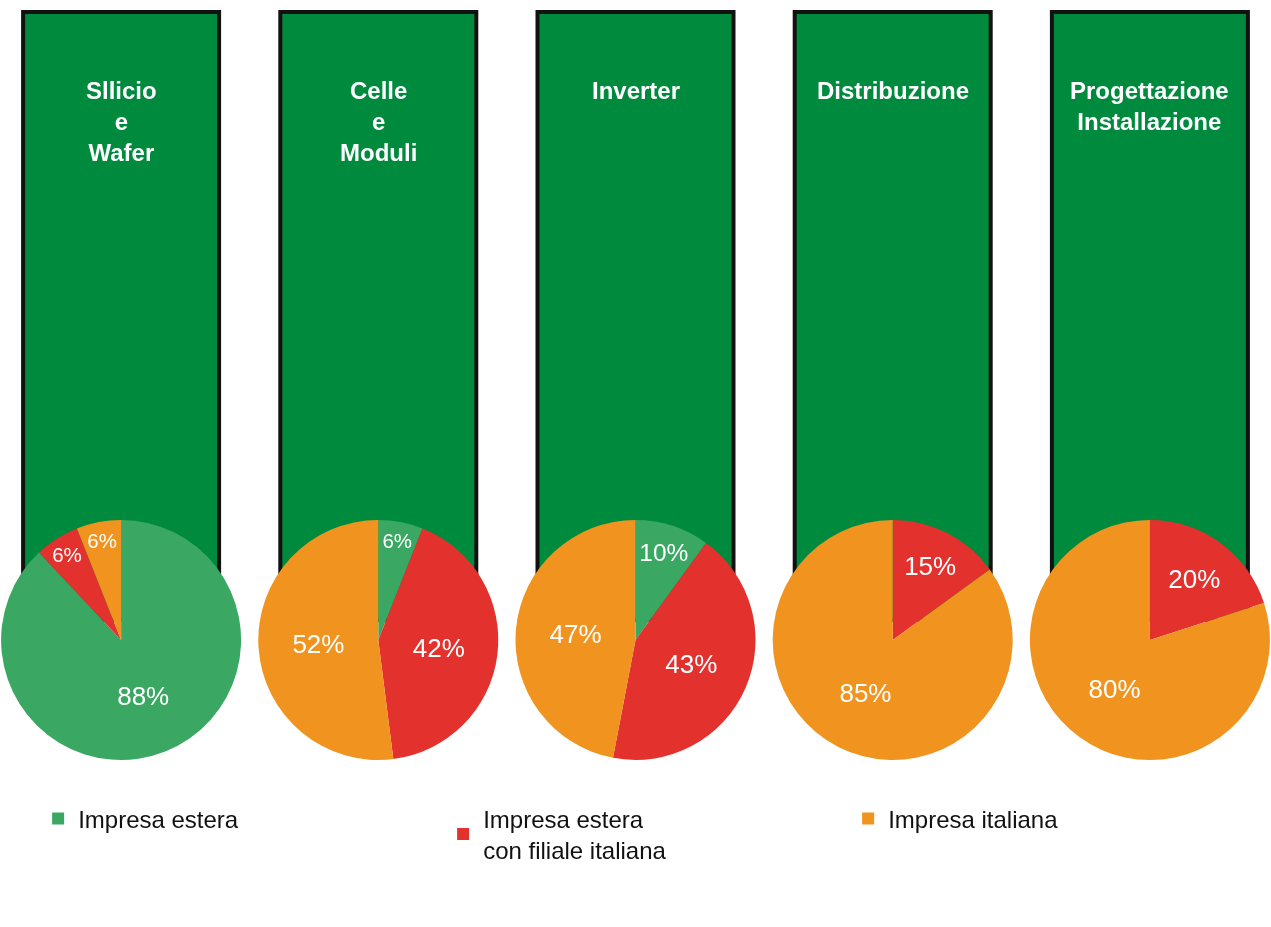 The image size is (1271, 927). What do you see at coordinates (575, 634) in the screenshot?
I see `data-label: 47%` at bounding box center [575, 634].